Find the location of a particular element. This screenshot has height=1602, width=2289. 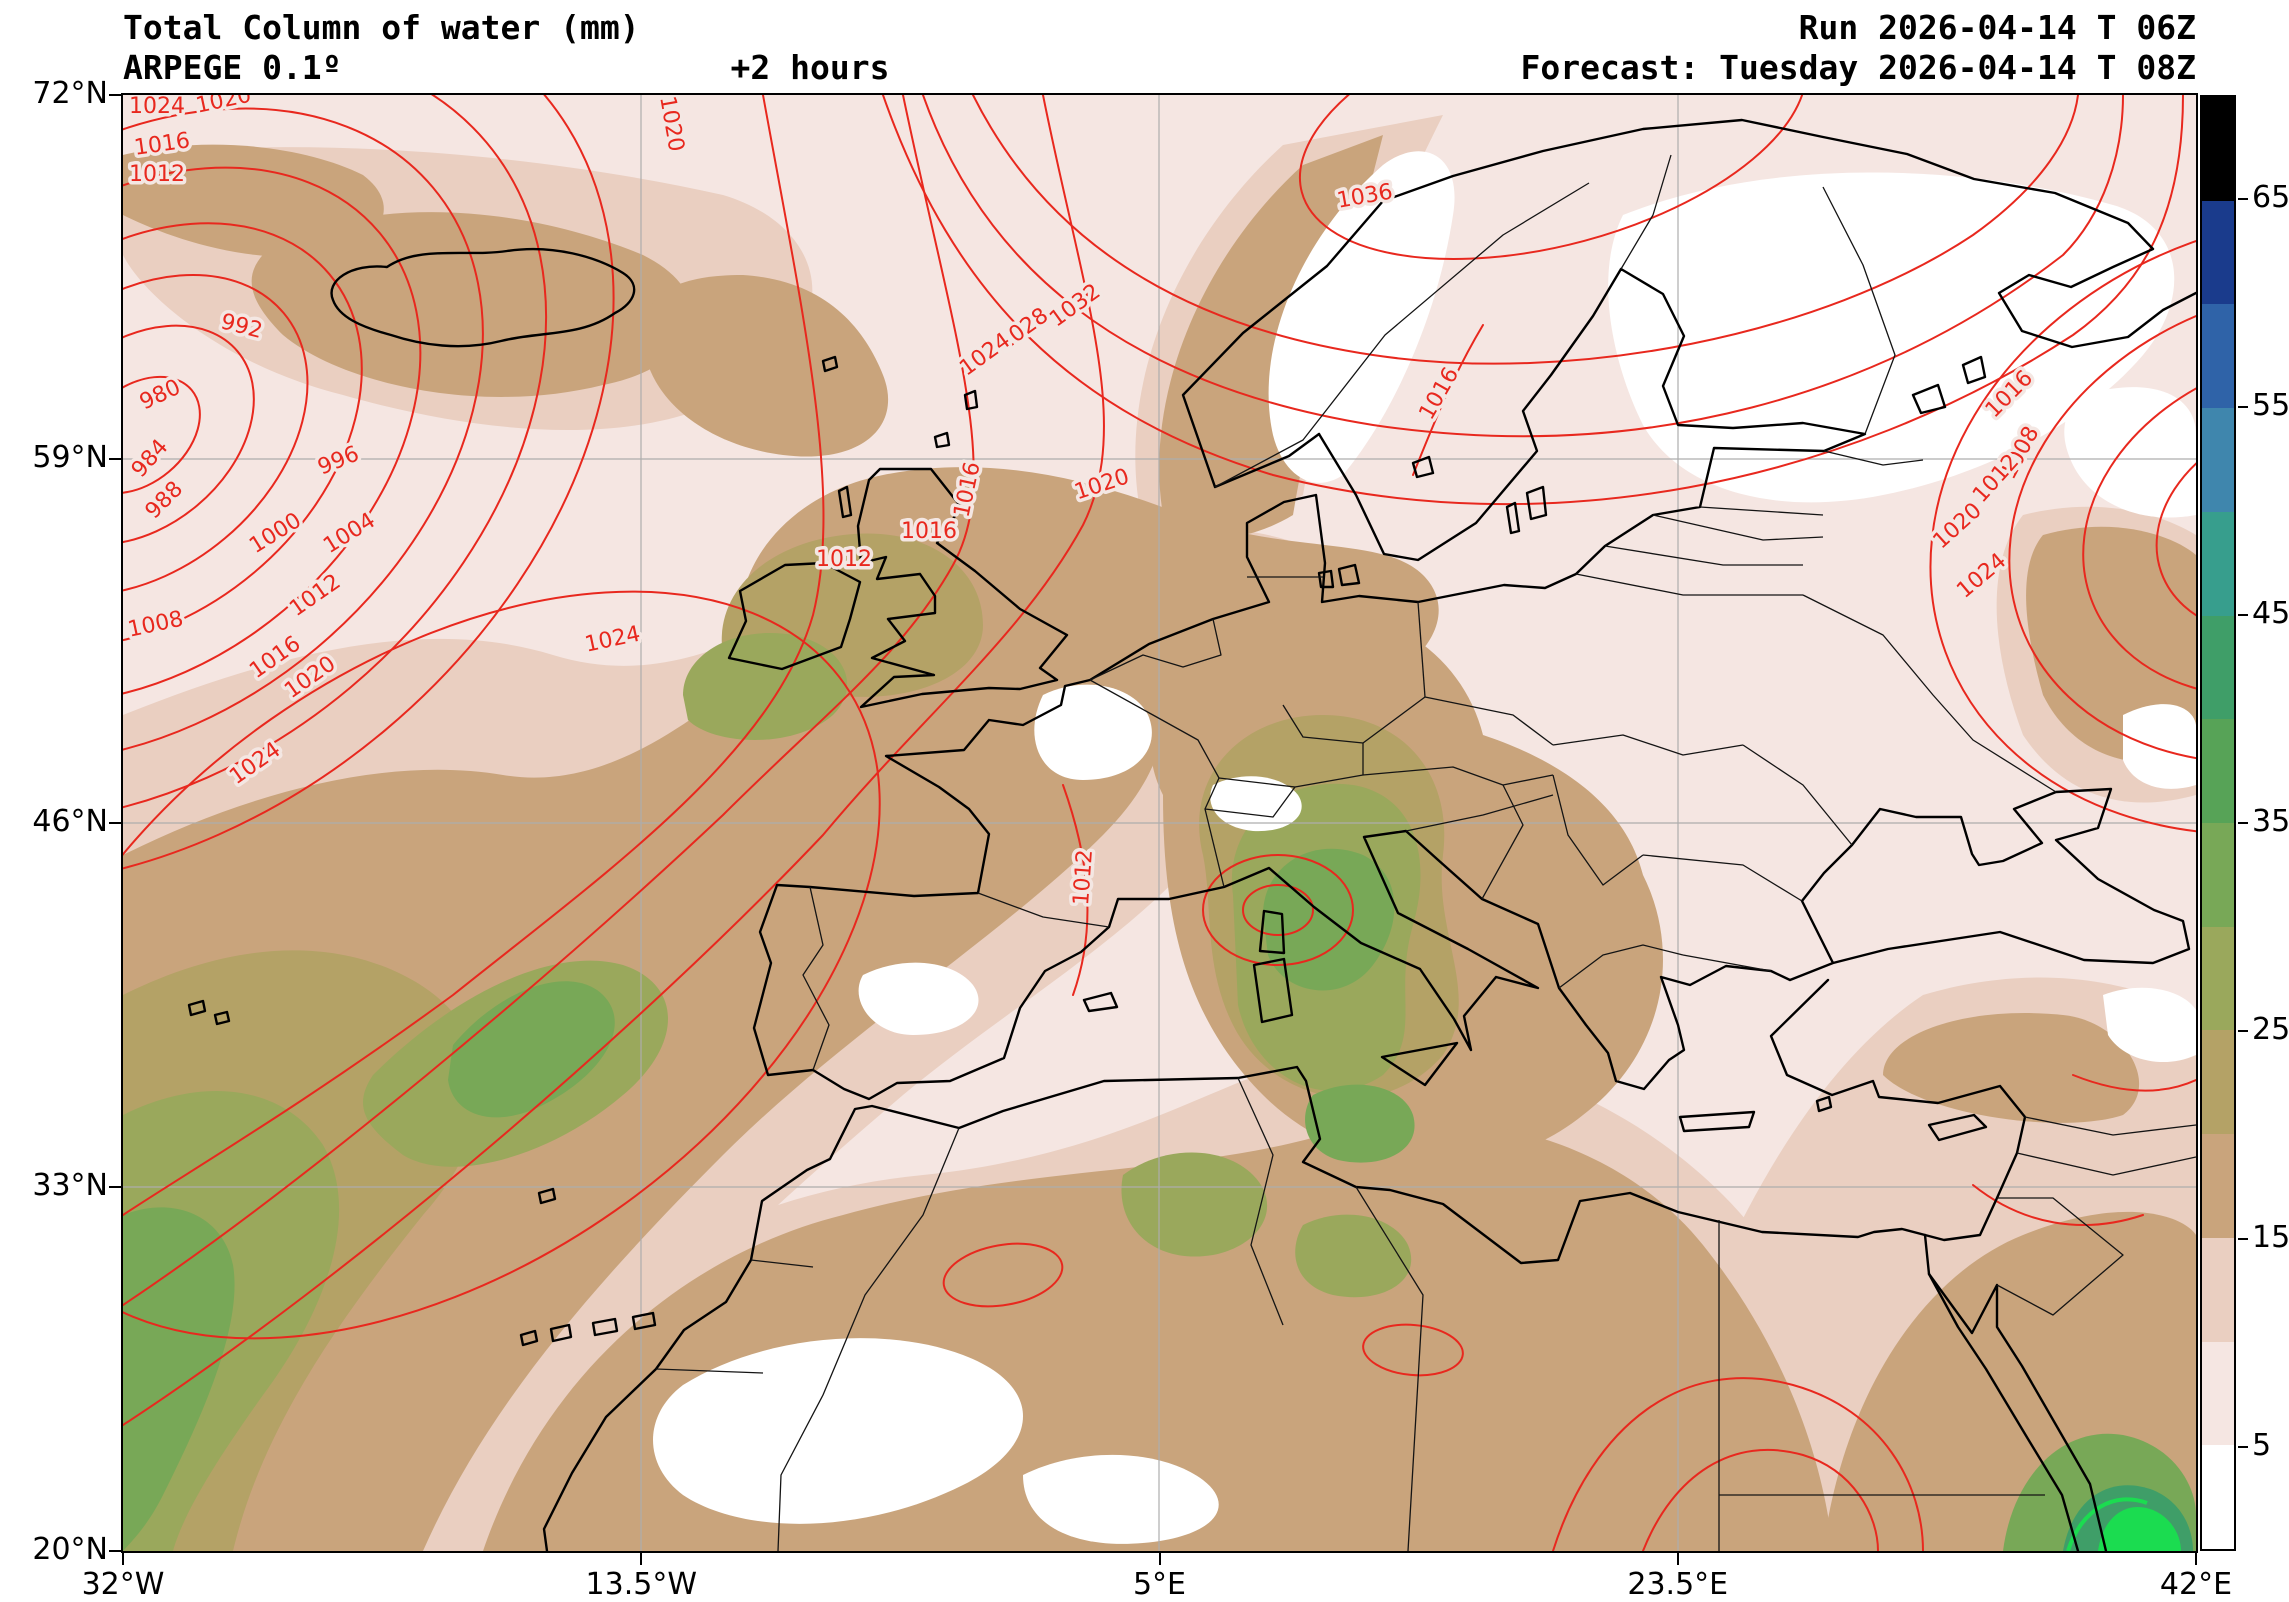

colorbar-tick-label: 55 is located at coordinates (2270, 405).